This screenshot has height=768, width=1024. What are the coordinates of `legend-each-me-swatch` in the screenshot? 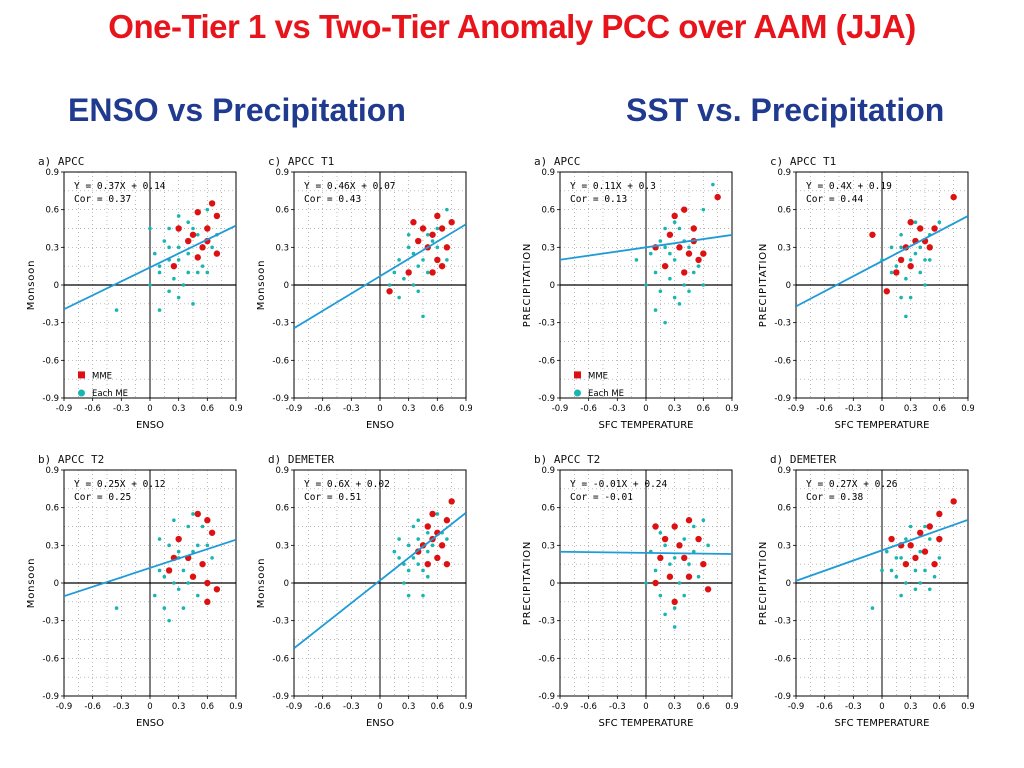 It's located at (577, 393).